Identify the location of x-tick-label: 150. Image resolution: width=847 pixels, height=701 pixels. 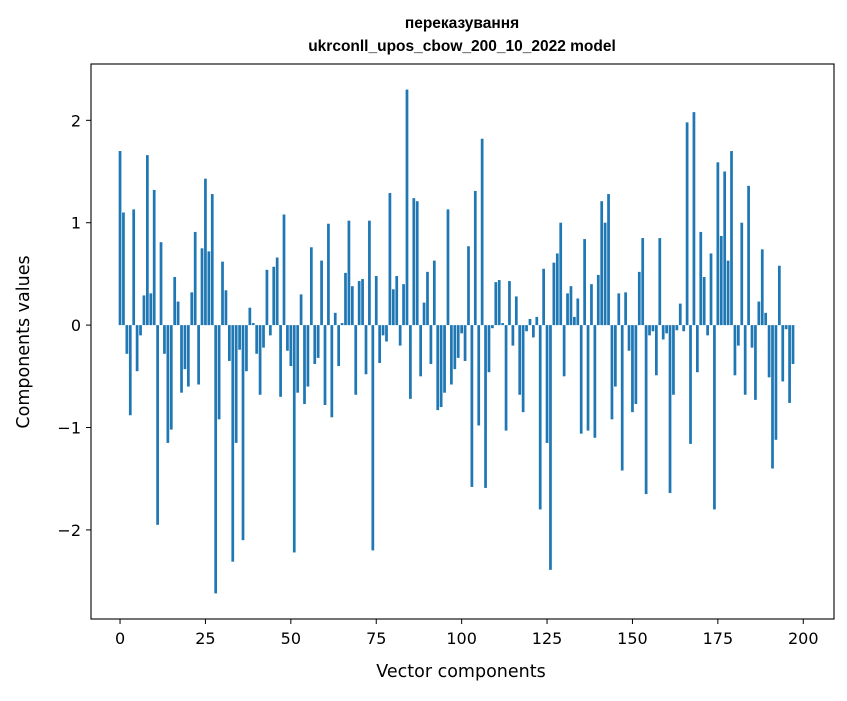
(632, 638).